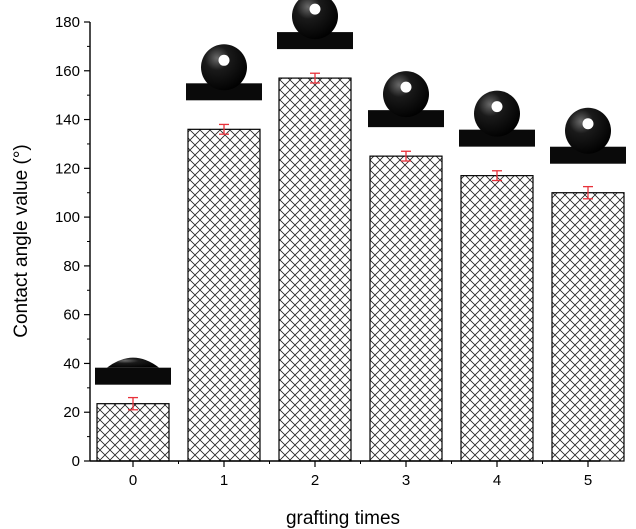  I want to click on y-tick-label: 160, so click(67, 71).